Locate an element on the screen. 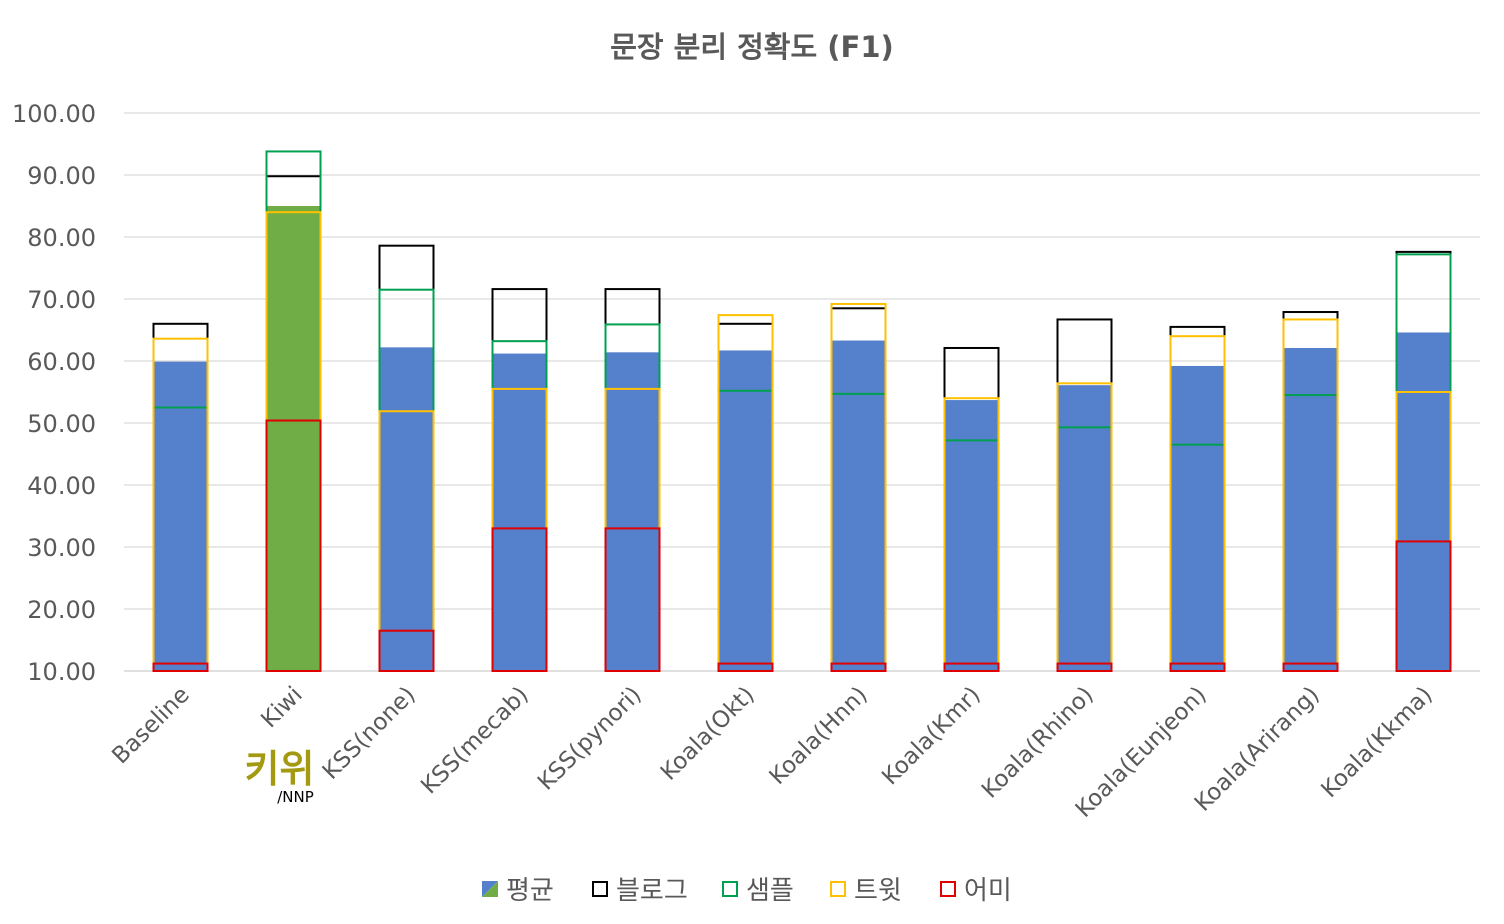 This screenshot has height=924, width=1504. y-tick-label: 20.00 is located at coordinates (61, 610).